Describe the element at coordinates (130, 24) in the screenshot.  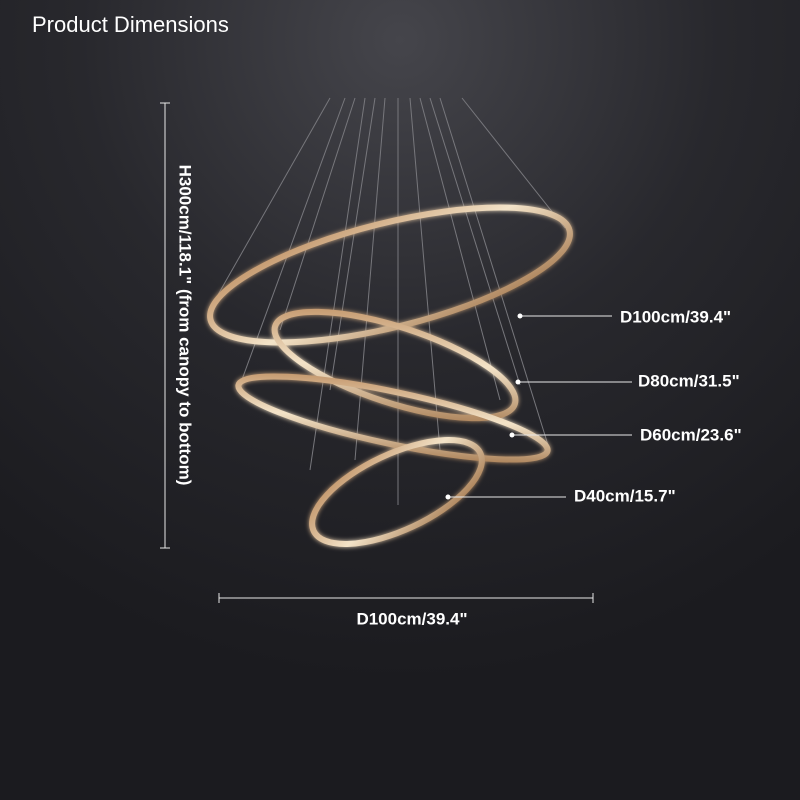
I see `title: Product Dimensions` at that location.